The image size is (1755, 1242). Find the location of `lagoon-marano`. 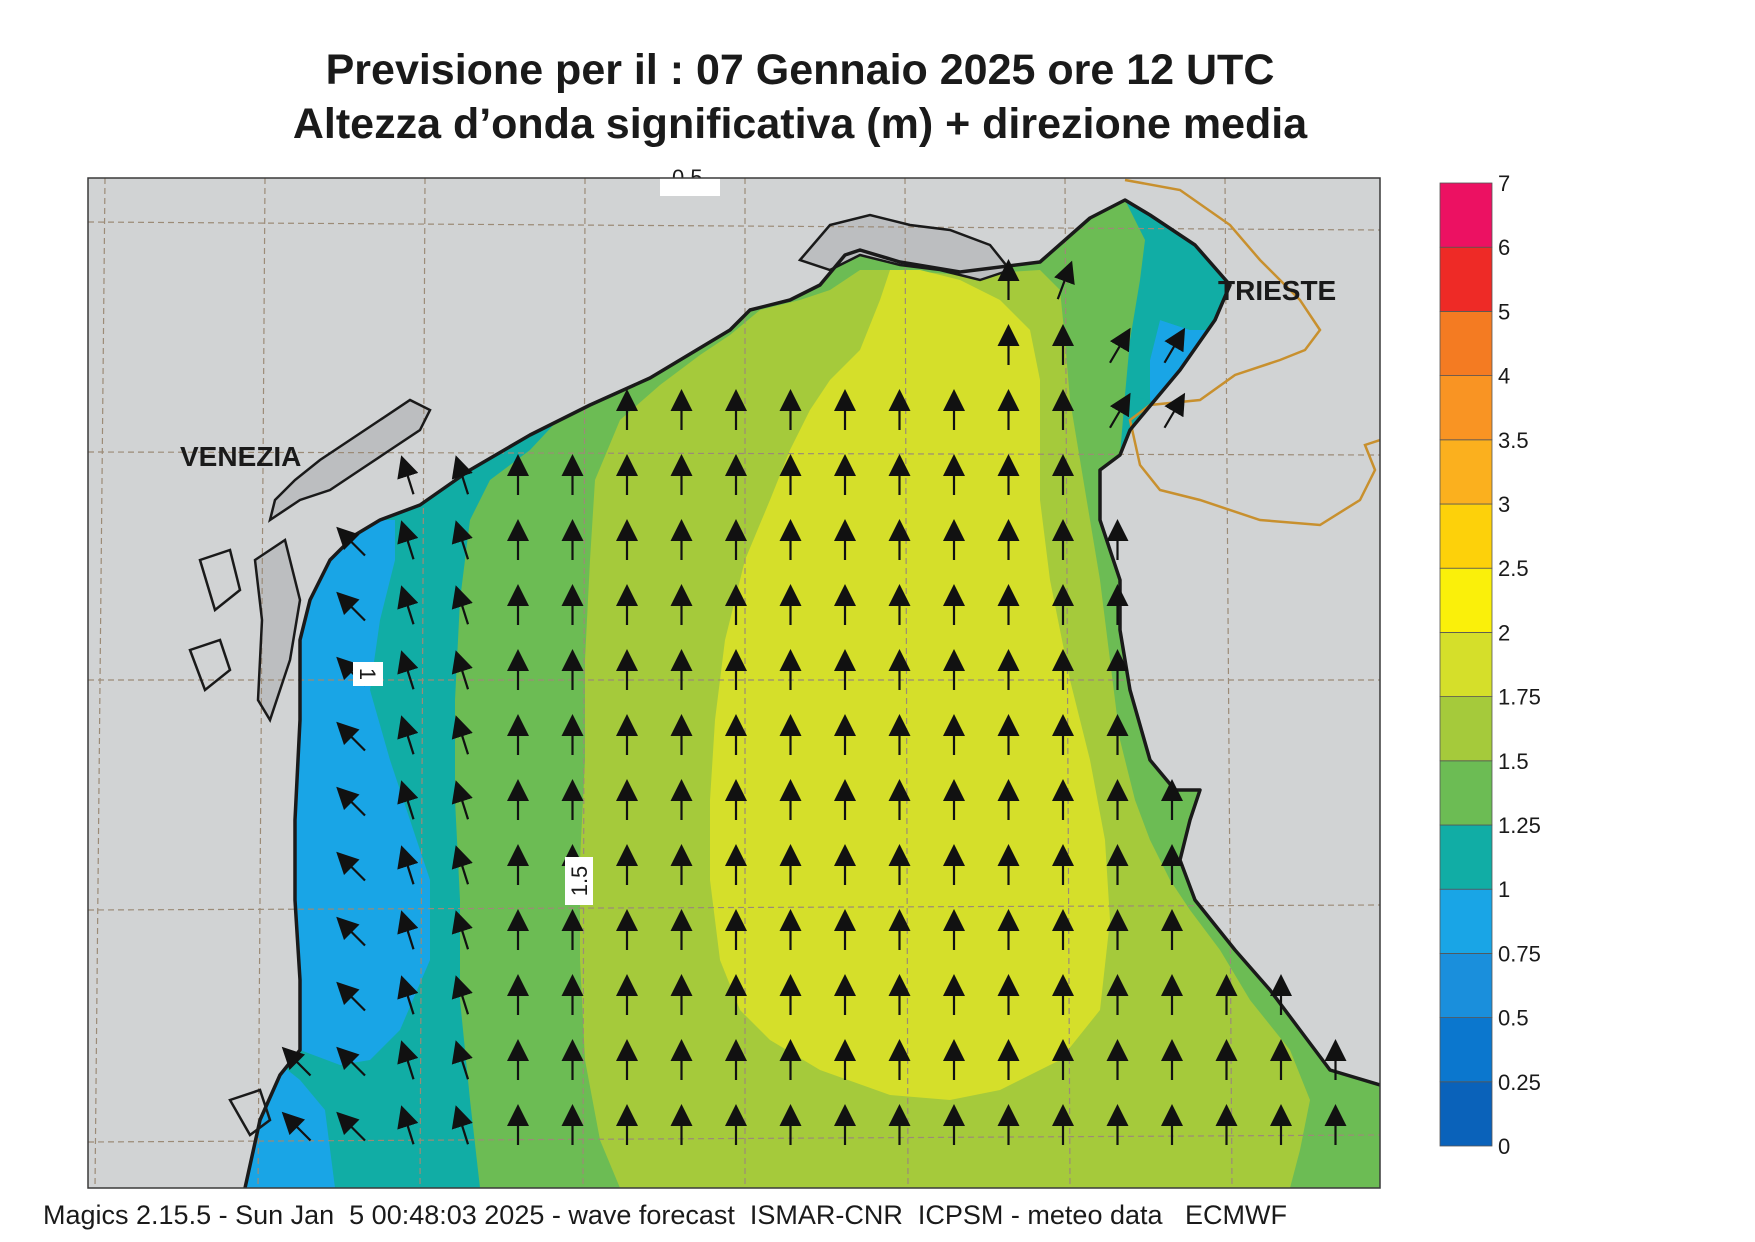

lagoon-marano is located at coordinates (905, 247).